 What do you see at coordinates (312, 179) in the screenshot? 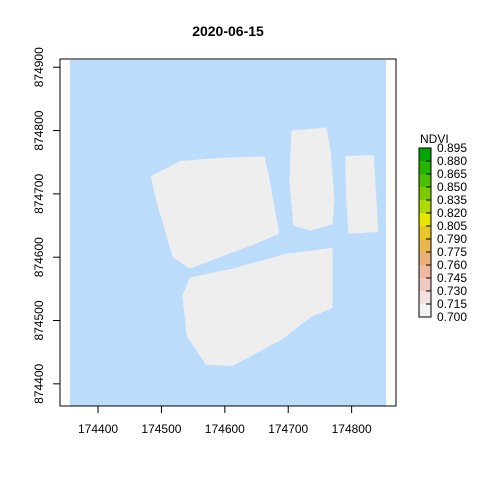
I see `field-middle` at bounding box center [312, 179].